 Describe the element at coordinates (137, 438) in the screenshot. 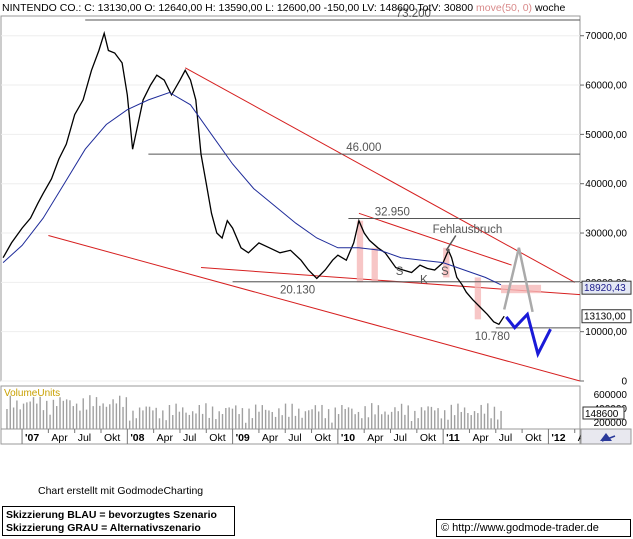

I see `x-tick-label: '08` at that location.